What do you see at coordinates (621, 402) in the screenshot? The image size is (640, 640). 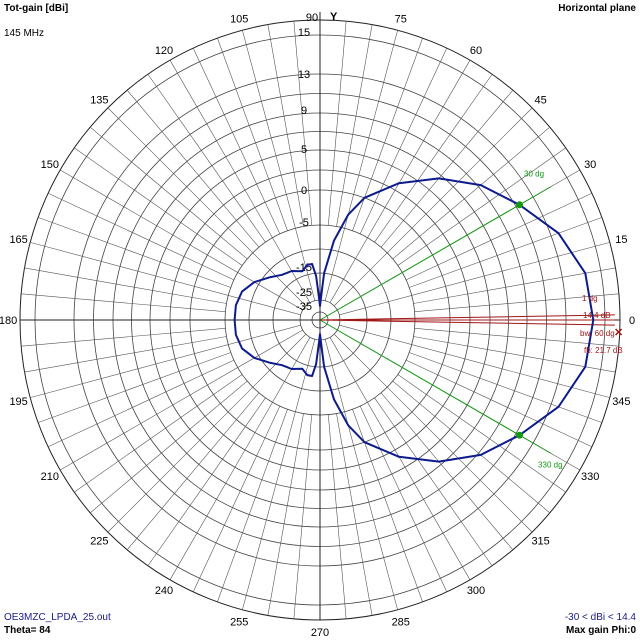 I see `angle-label: 345` at bounding box center [621, 402].